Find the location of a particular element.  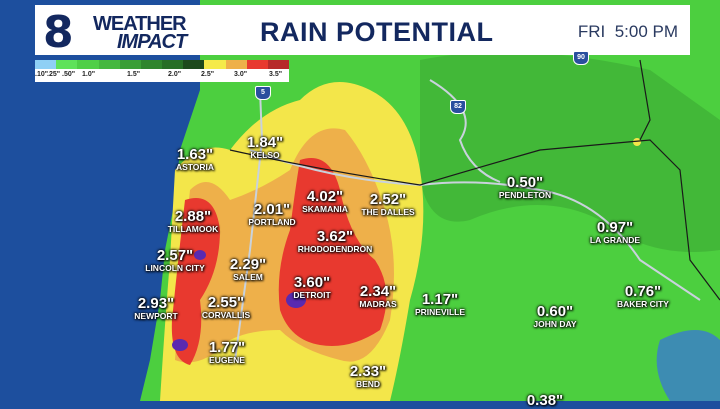

city-name: PENDLETON is located at coordinates (525, 195).